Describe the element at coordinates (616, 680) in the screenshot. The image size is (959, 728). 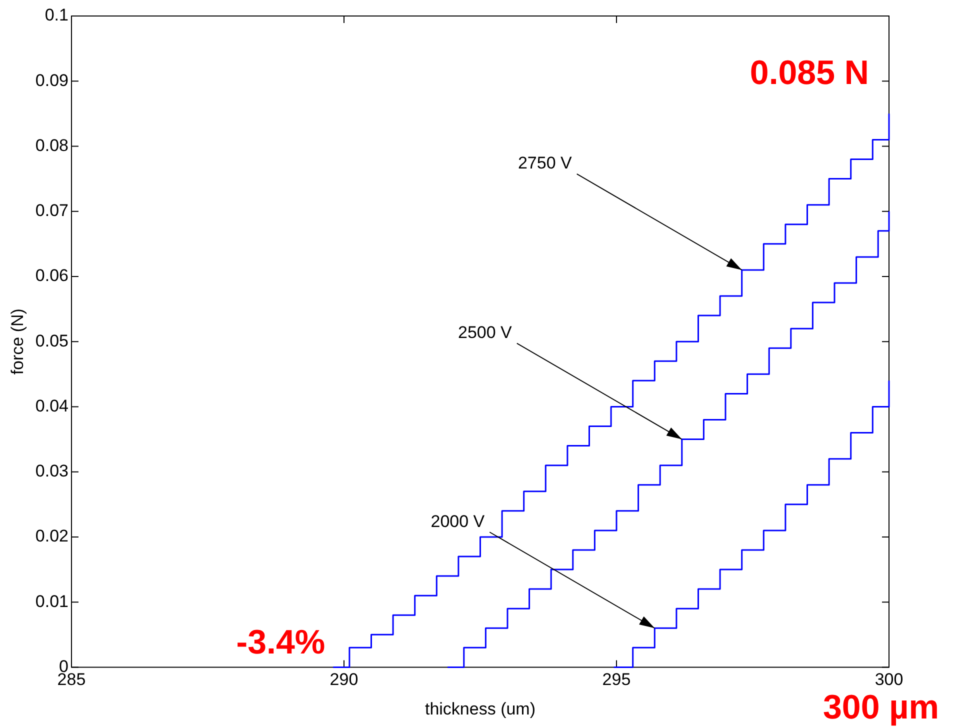
I see `x-tick-label: 295` at that location.